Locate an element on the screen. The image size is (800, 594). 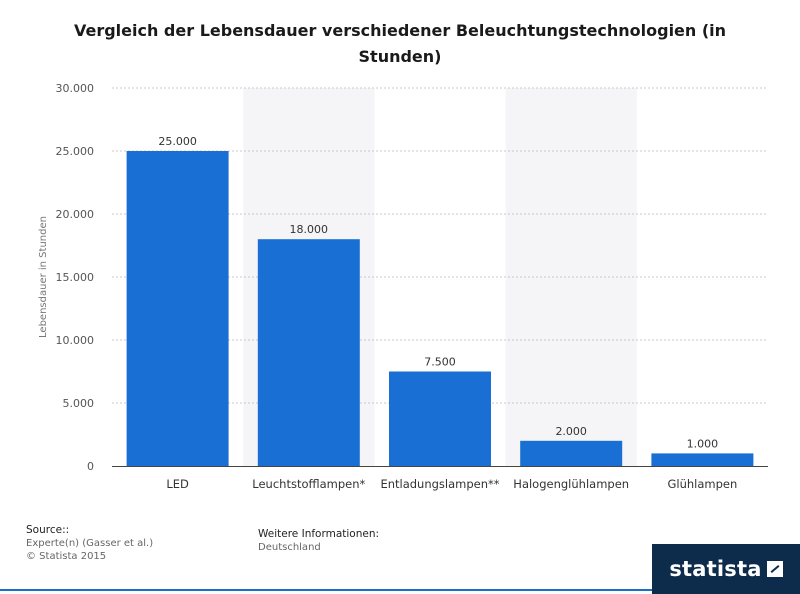
x-tick-label: LED is located at coordinates (177, 484).